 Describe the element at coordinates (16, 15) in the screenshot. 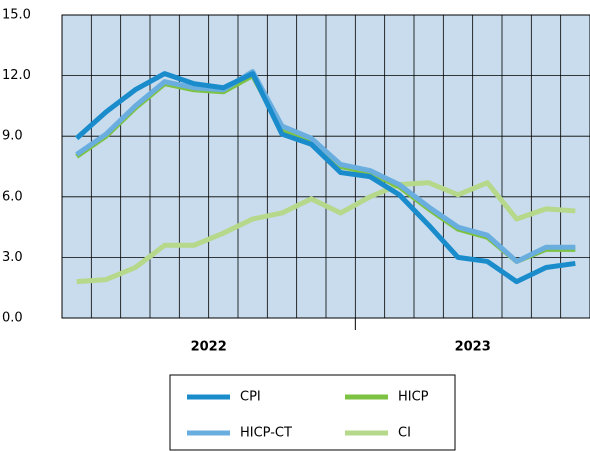

I see `y-tick-label: 15.0` at that location.